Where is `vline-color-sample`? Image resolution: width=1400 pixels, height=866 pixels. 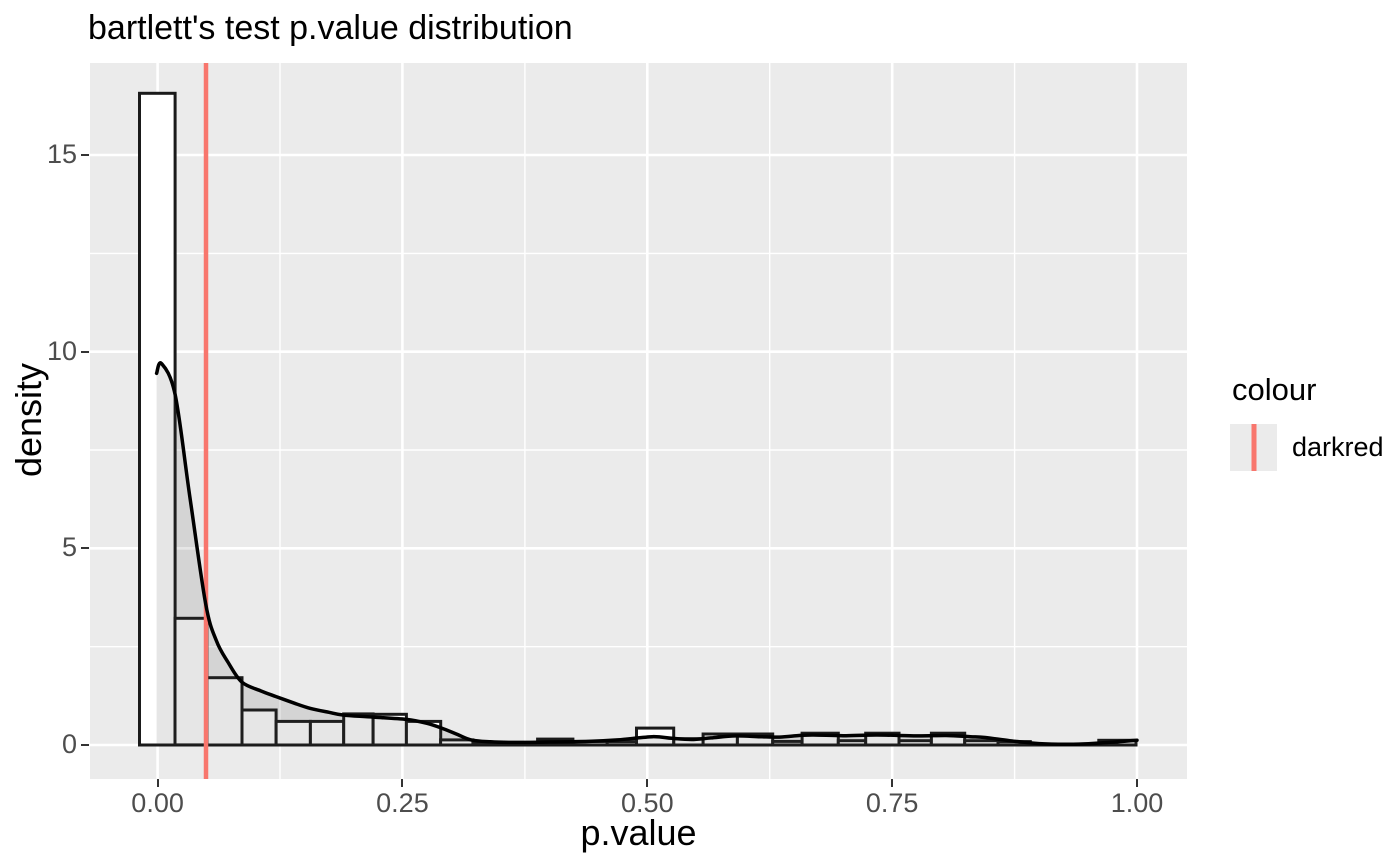
vline-color-sample is located at coordinates (1253, 447).